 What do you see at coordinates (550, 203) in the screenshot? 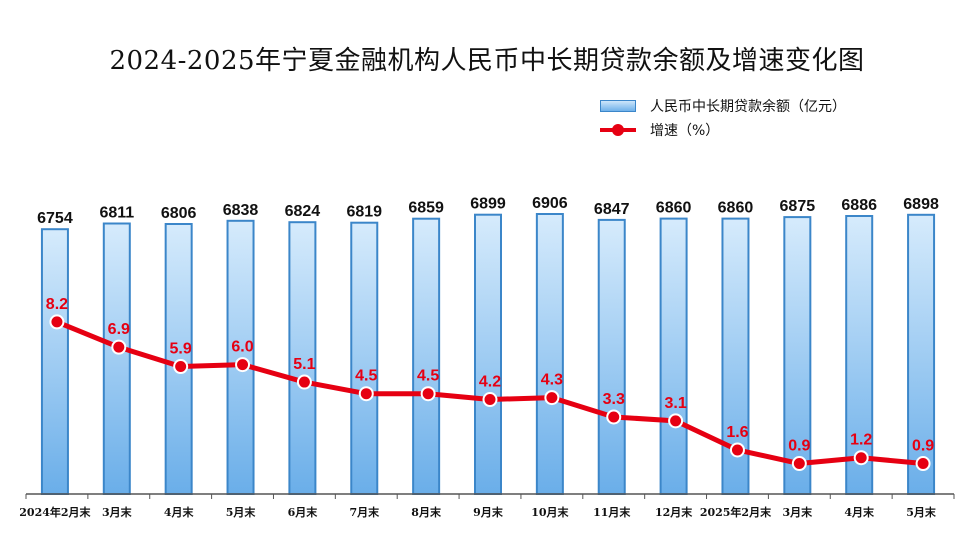
I see `bar-value-label: 6906` at bounding box center [550, 203].